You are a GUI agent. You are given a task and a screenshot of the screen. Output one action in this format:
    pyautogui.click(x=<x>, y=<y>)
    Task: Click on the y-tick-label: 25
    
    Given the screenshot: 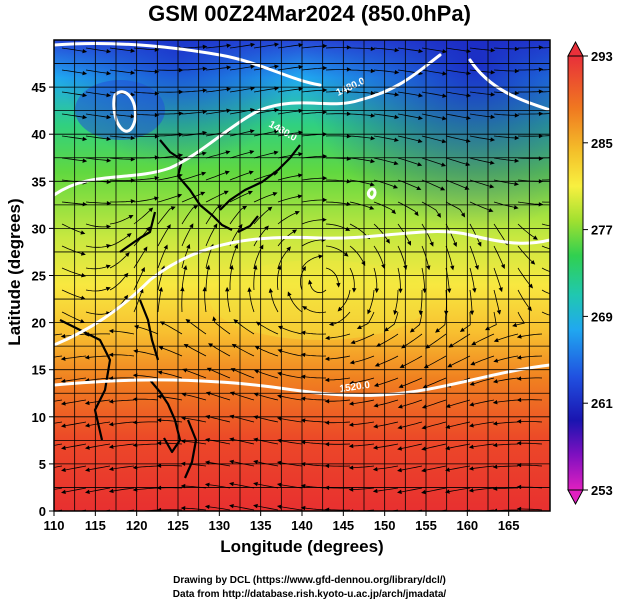 What is the action you would take?
    pyautogui.click(x=39, y=276)
    